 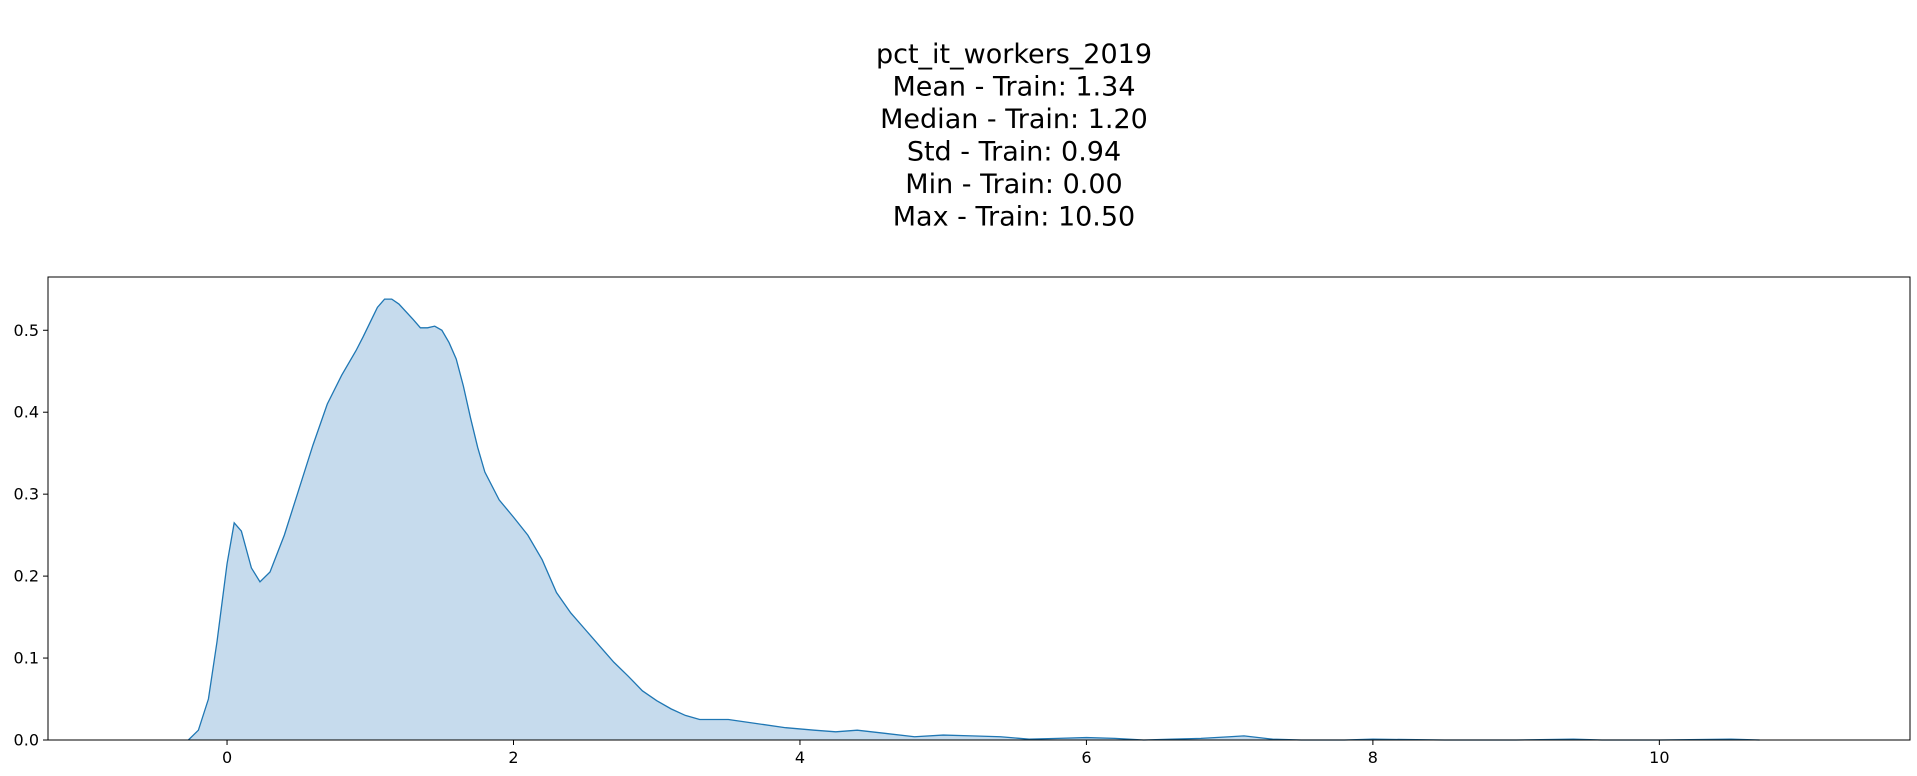 What do you see at coordinates (1014, 217) in the screenshot?
I see `title-stat-line: Max - Train: 10.50` at bounding box center [1014, 217].